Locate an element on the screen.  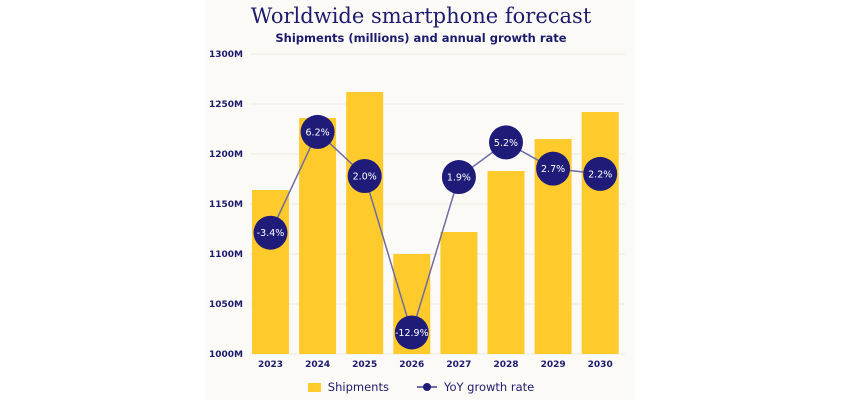
legend-item-growth: YoY growth rate is located at coordinates (475, 387).